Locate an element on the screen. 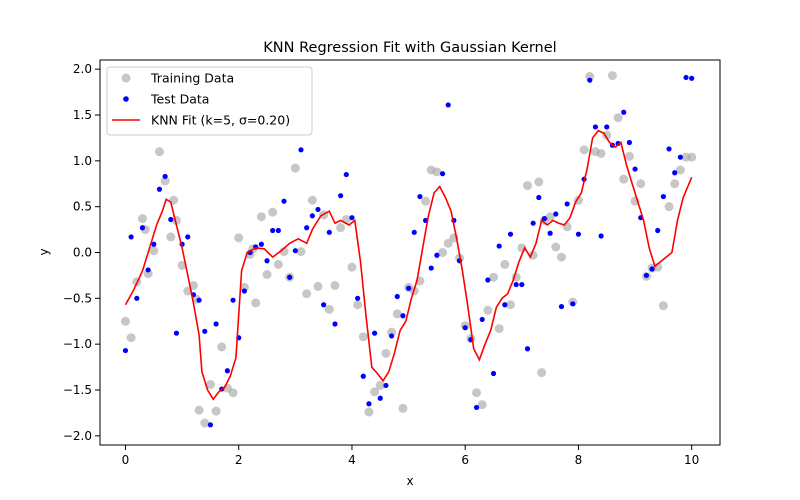 This screenshot has height=500, width=800. x-axis-label: x is located at coordinates (409, 481).